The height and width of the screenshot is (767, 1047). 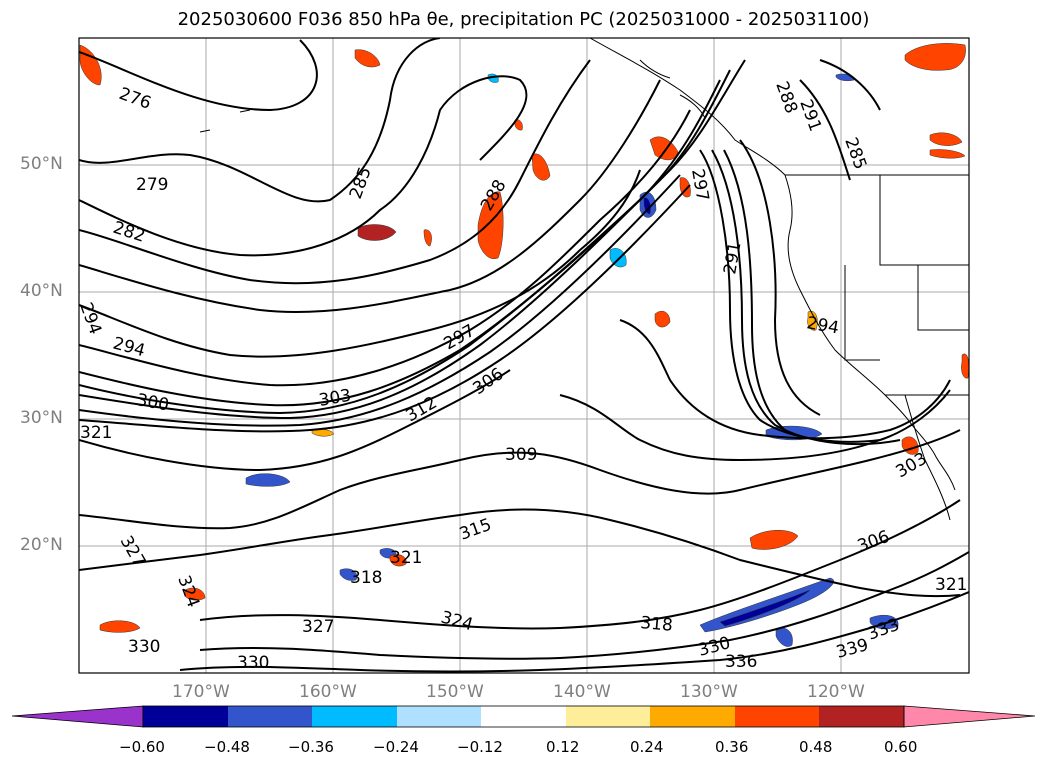 I want to click on colorbar-tick-label: 0.36, so click(x=732, y=747).